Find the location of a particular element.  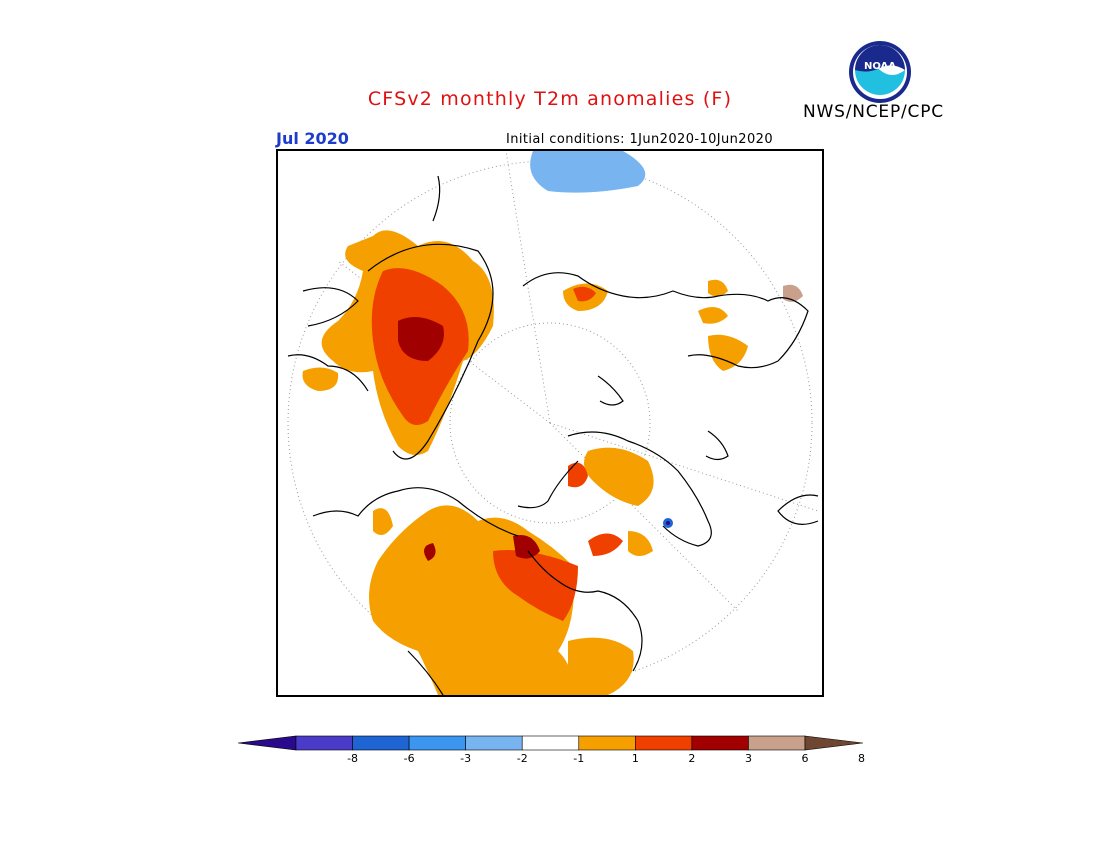

noaa-logo: NOAA is located at coordinates (880, 72).